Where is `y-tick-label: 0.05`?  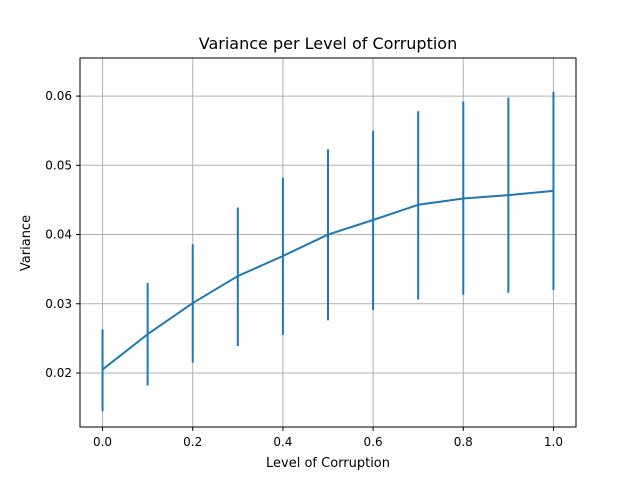
y-tick-label: 0.05 is located at coordinates (58, 165).